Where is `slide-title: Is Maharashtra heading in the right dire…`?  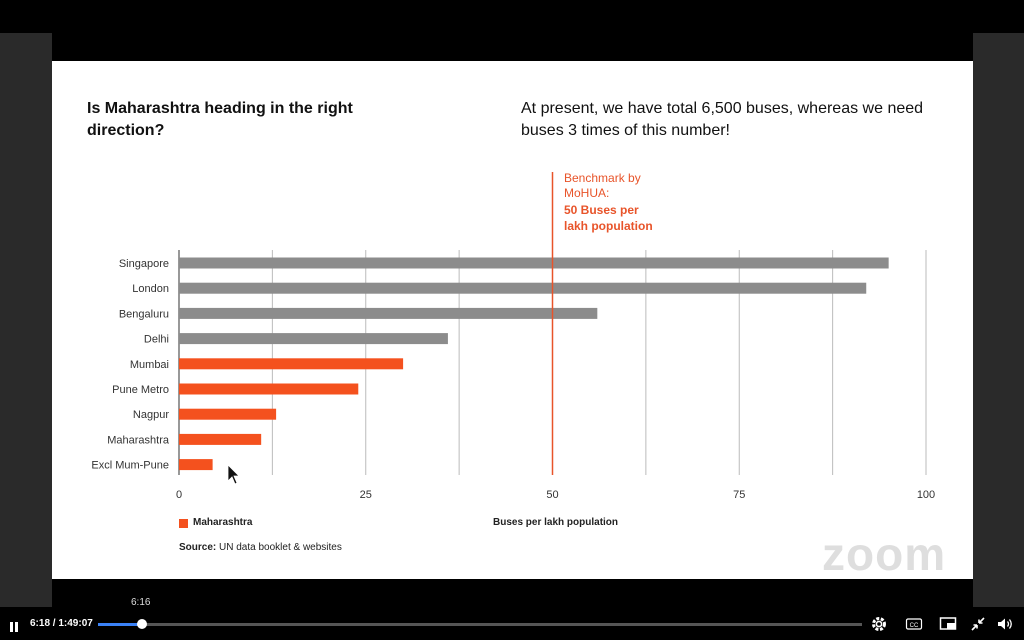 slide-title: Is Maharashtra heading in the right dire… is located at coordinates (220, 119).